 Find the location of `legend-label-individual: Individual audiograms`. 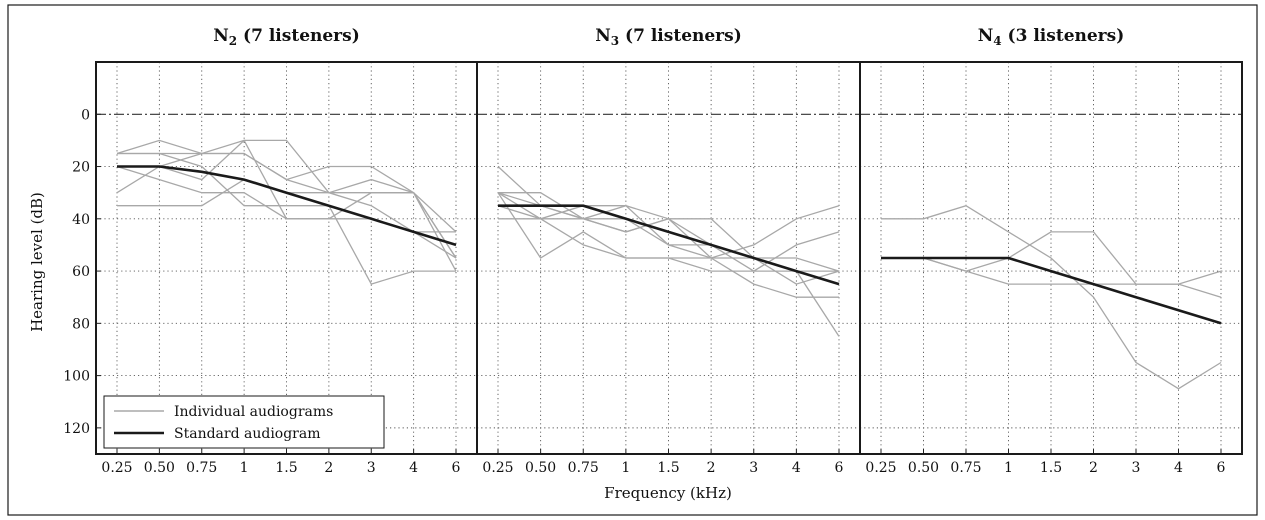

legend-label-individual: Individual audiograms is located at coordinates (253, 412).